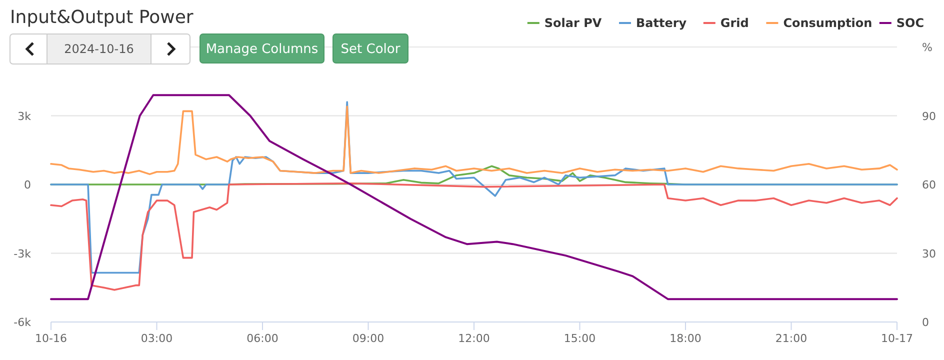  What do you see at coordinates (262, 338) in the screenshot?
I see `x-tick-label: 06:00` at bounding box center [262, 338].